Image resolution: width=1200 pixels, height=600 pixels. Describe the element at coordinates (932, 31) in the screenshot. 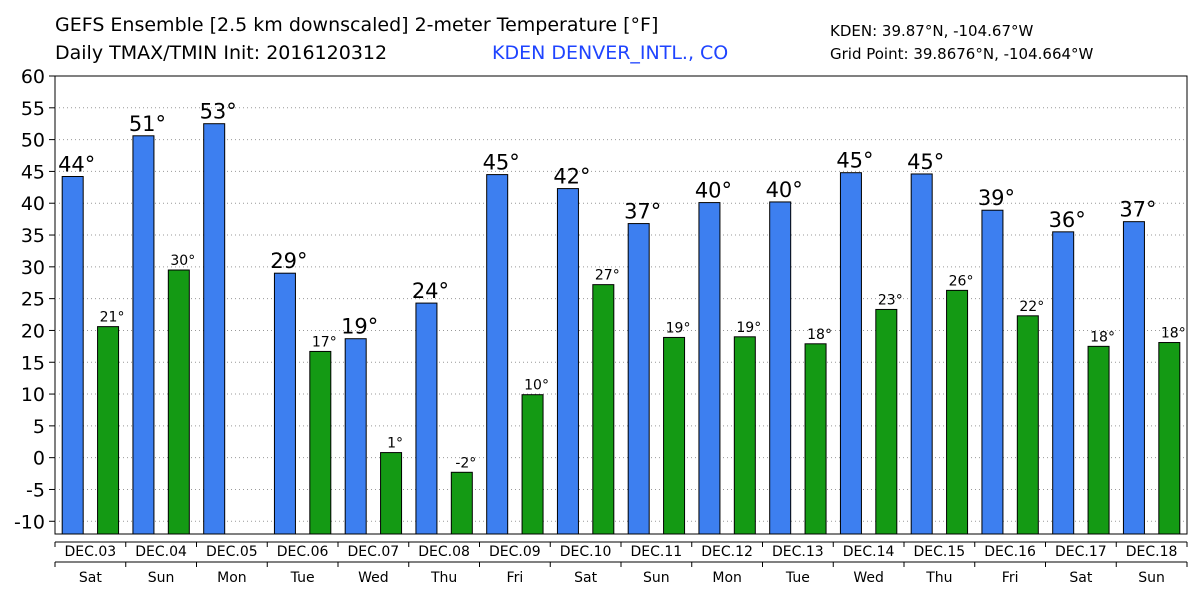

I see `station-coordinates: KDEN: 39.87°N, -104.67°W` at that location.